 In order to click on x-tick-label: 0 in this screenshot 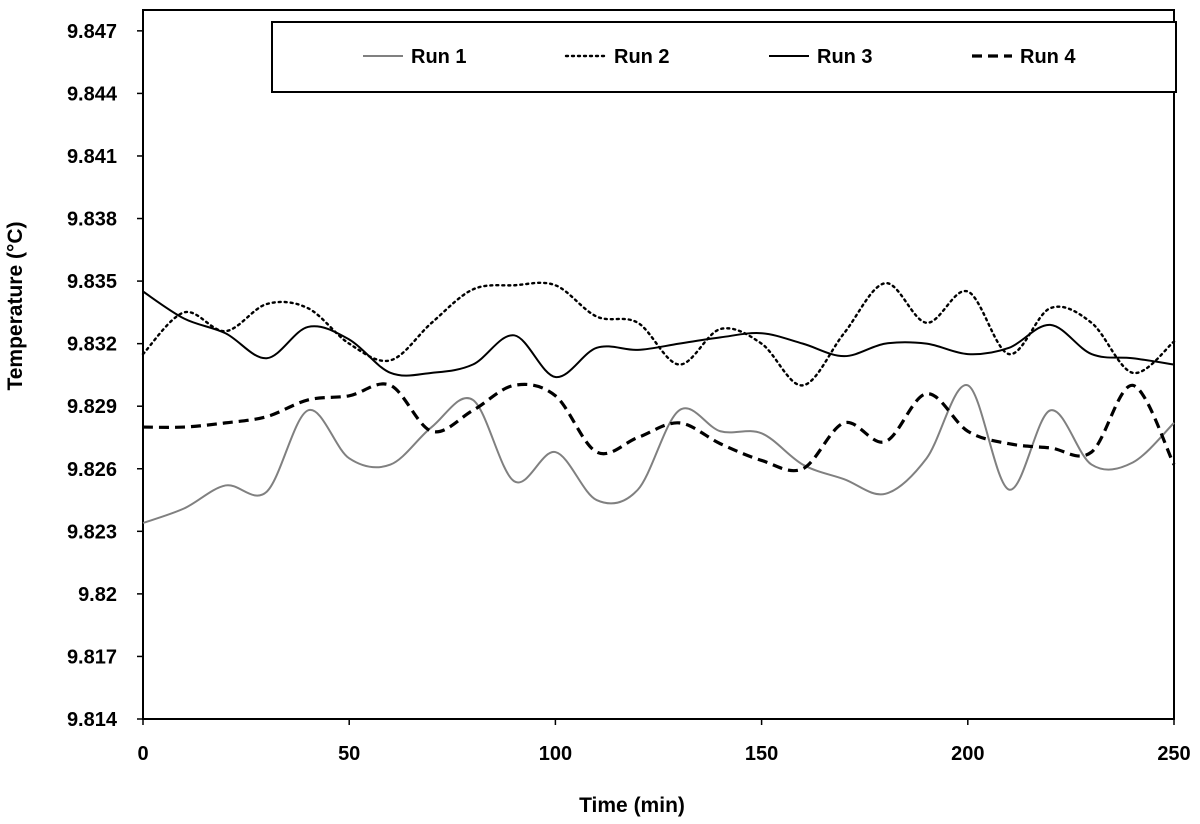, I will do `click(142, 754)`.